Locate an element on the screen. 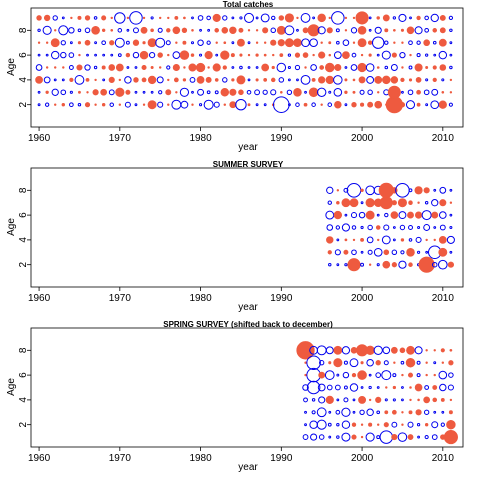 This screenshot has height=480, width=480. x-tick-label: 1970 is located at coordinates (120, 458).